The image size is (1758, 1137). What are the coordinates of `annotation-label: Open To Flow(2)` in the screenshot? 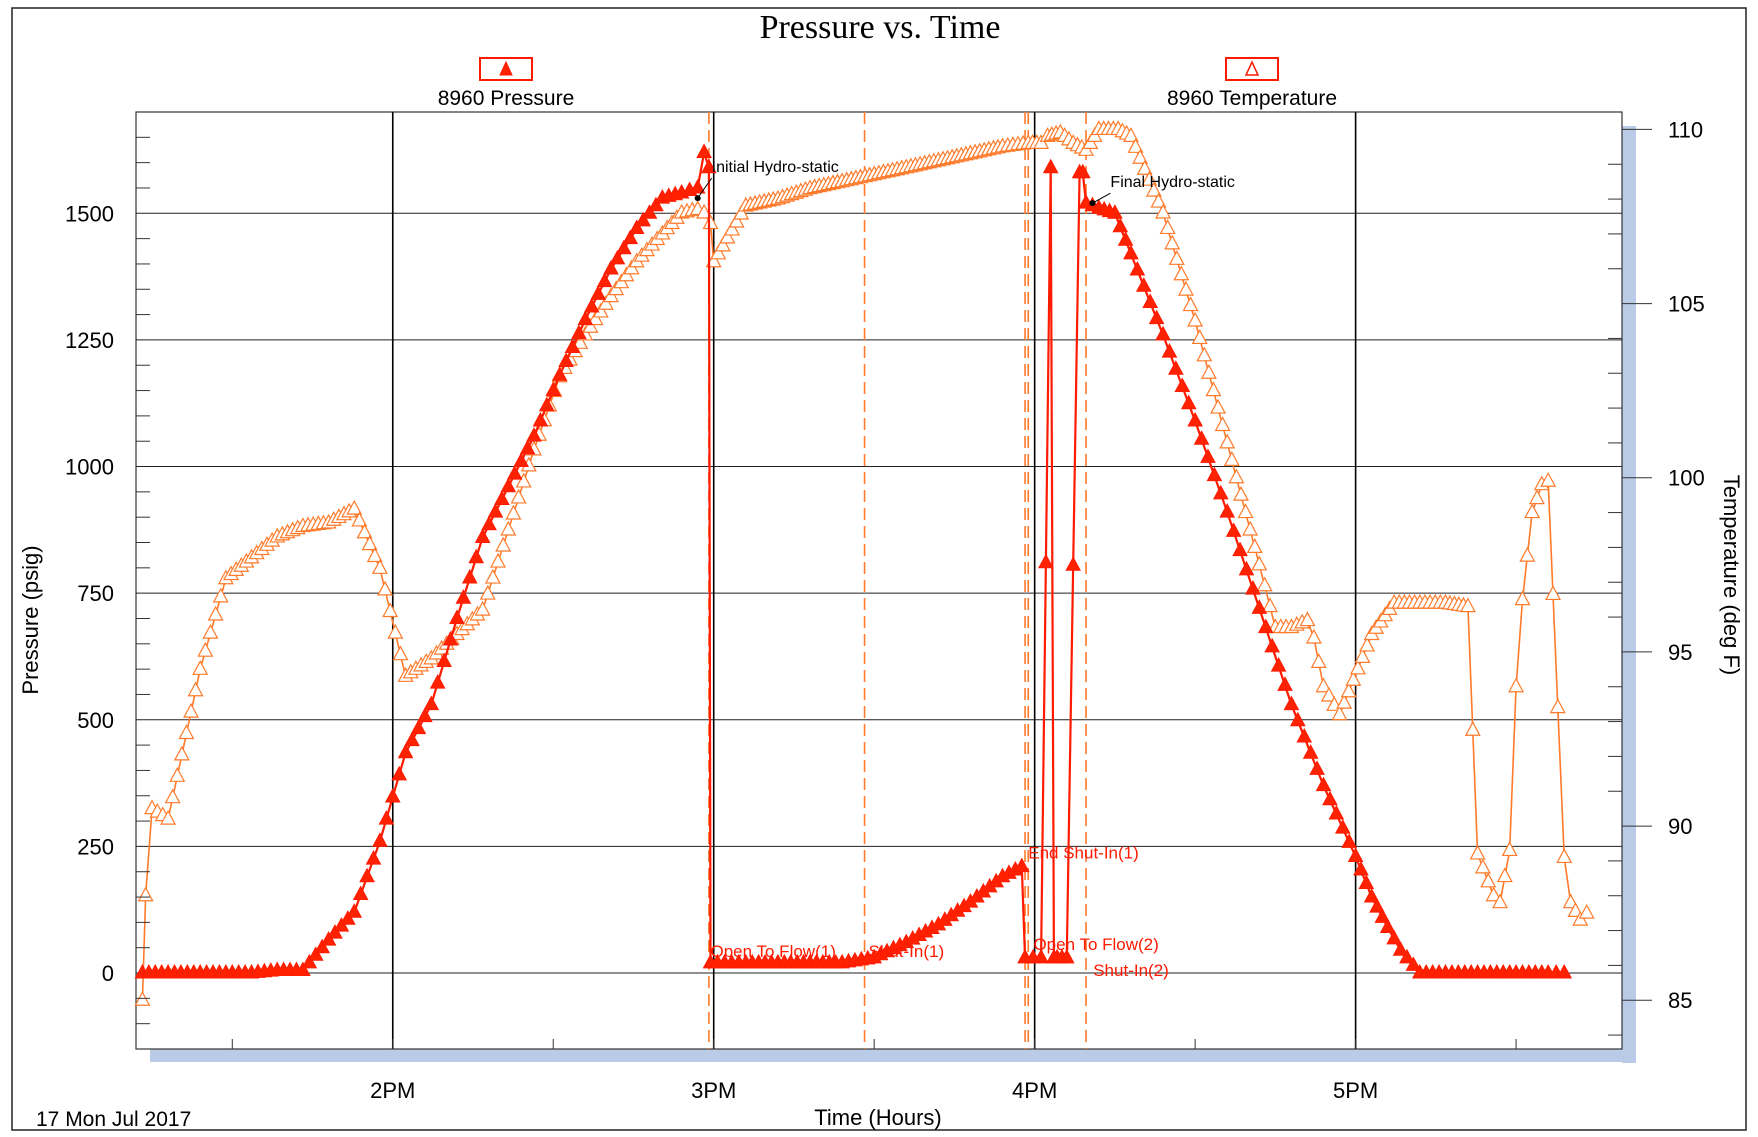 It's located at (1095, 944).